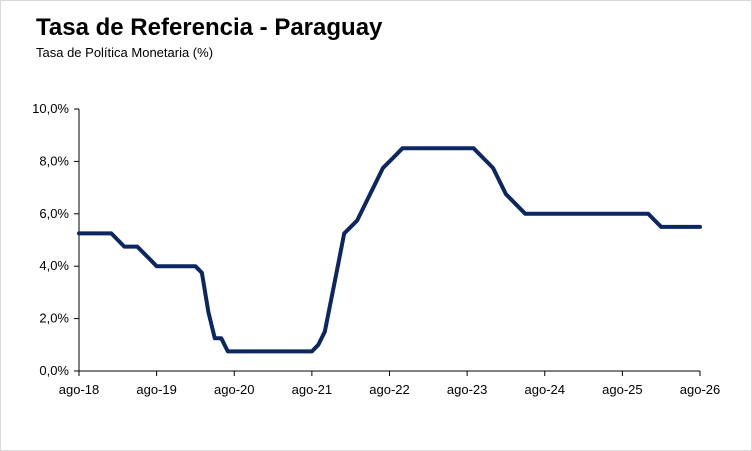  What do you see at coordinates (234, 389) in the screenshot?
I see `x-tick-label: ago-20` at bounding box center [234, 389].